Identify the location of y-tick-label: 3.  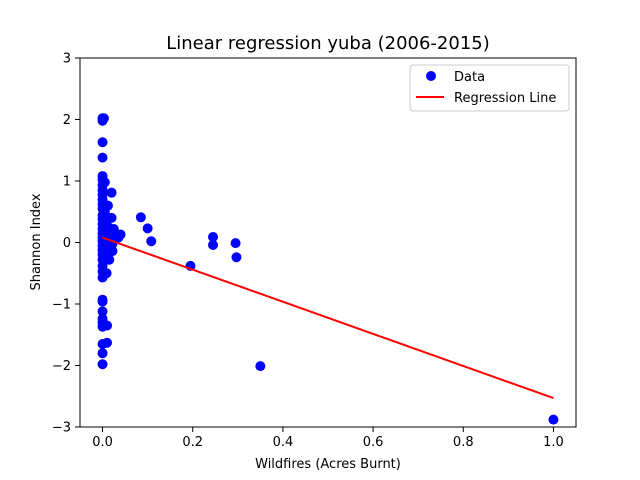
(67, 59).